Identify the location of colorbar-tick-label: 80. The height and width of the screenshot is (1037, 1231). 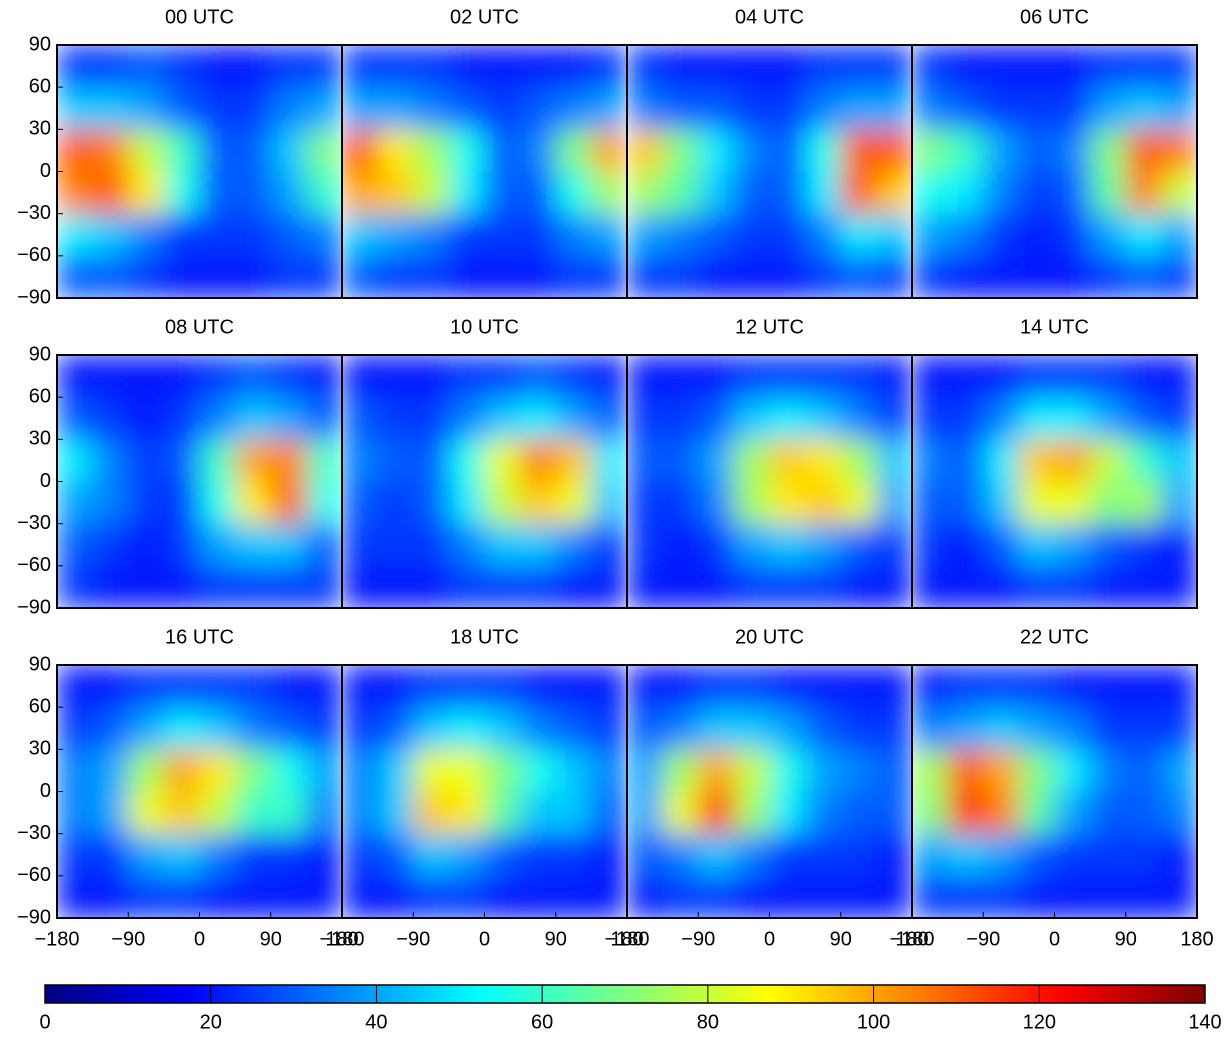
(708, 1022).